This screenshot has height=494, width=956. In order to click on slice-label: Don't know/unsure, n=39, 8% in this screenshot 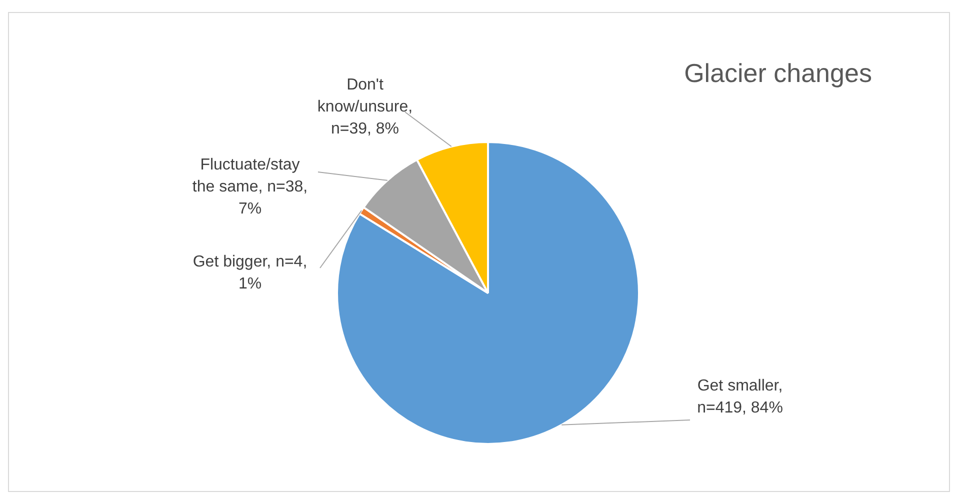, I will do `click(365, 107)`.